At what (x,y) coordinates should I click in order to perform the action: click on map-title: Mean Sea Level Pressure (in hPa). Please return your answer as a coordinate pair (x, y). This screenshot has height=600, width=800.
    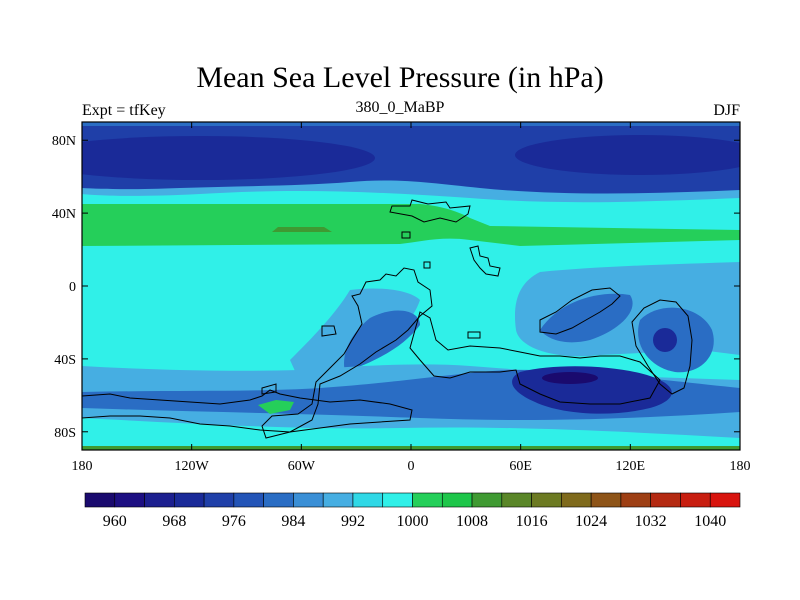
    Looking at the image, I should click on (400, 77).